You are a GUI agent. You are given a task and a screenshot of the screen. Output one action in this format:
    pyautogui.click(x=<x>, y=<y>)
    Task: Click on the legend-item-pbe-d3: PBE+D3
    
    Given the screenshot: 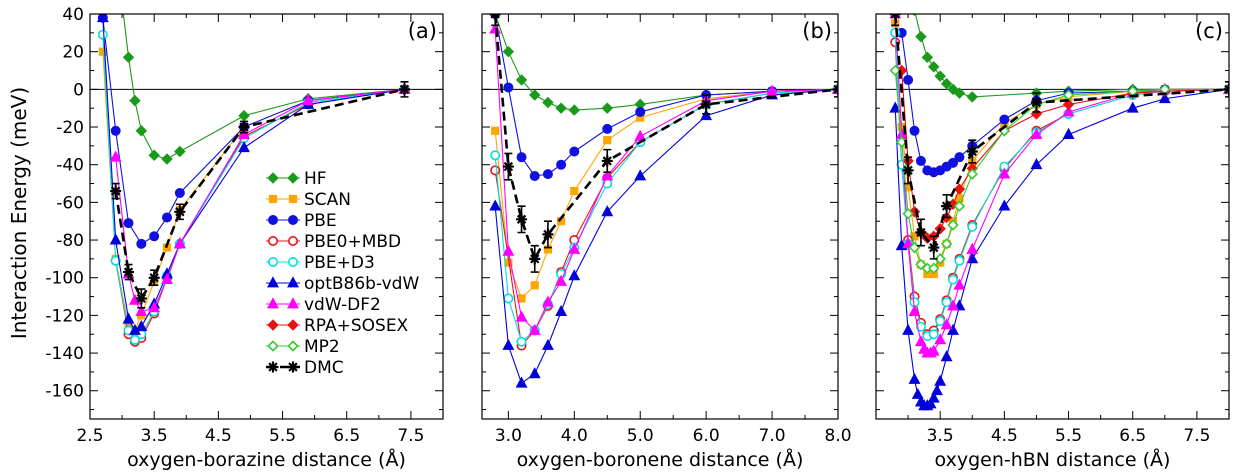 What is the action you would take?
    pyautogui.click(x=320, y=263)
    